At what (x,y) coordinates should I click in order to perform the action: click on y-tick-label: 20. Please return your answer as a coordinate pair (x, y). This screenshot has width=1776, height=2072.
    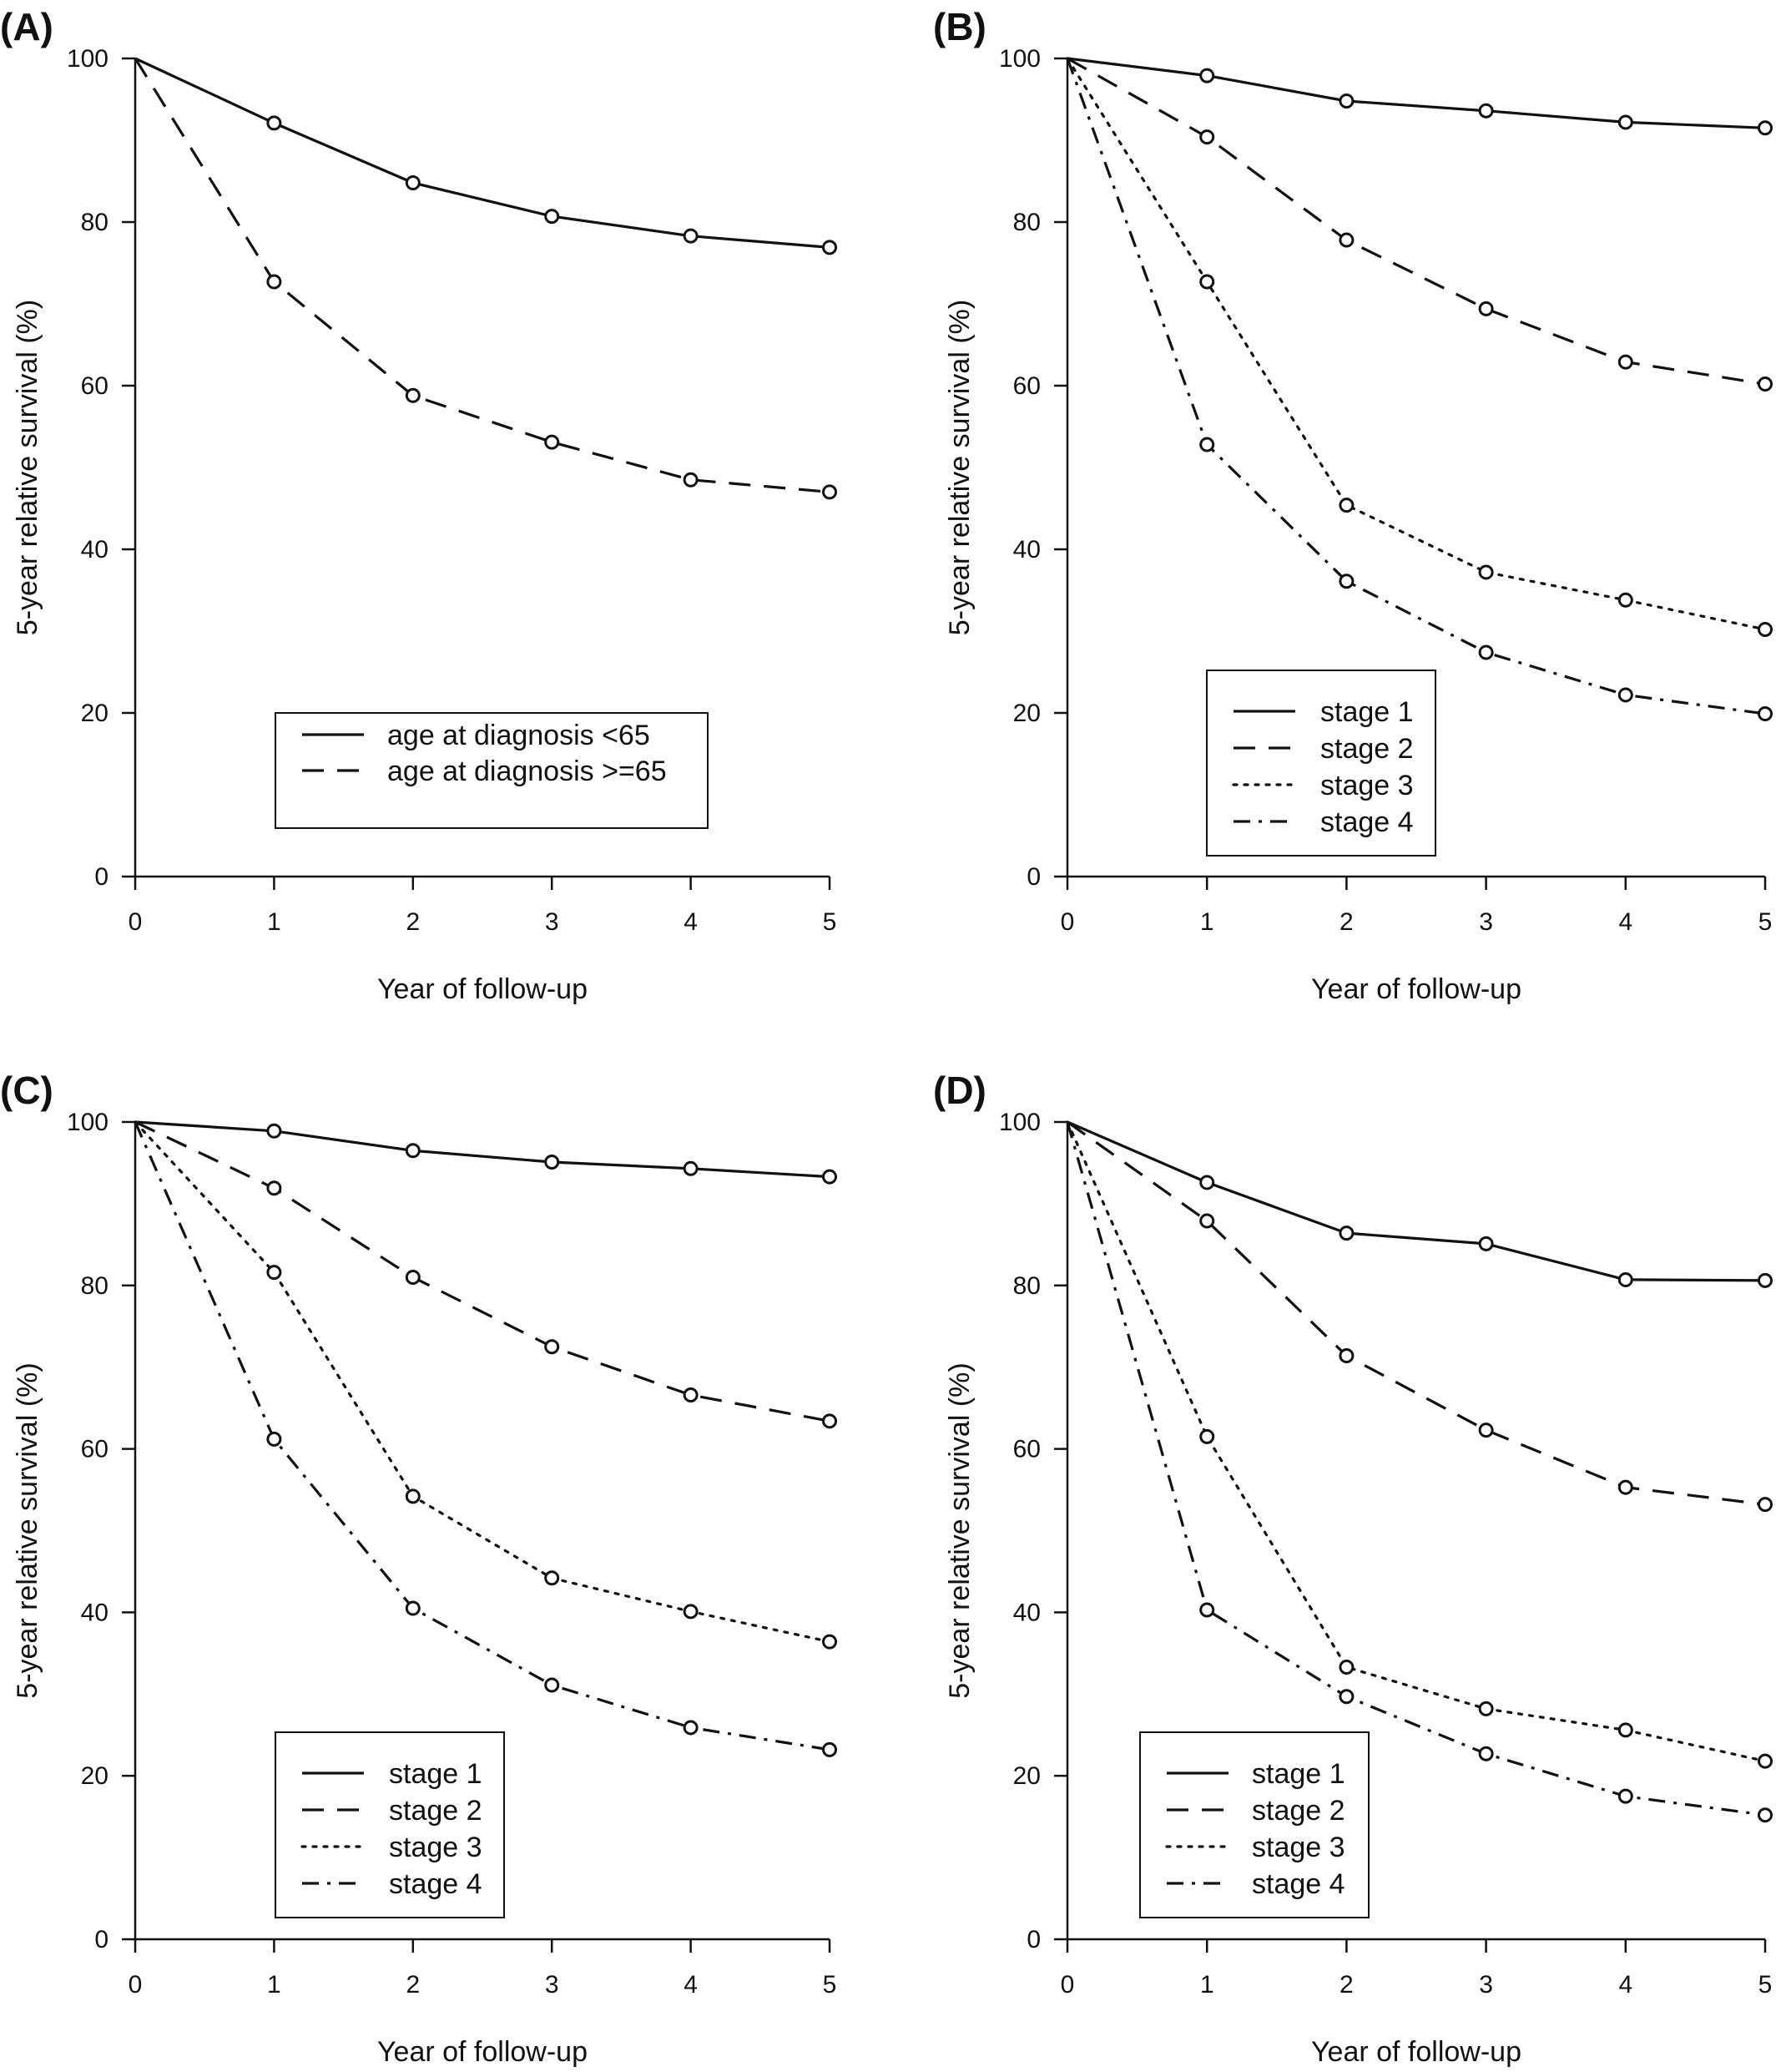
    Looking at the image, I should click on (1027, 713).